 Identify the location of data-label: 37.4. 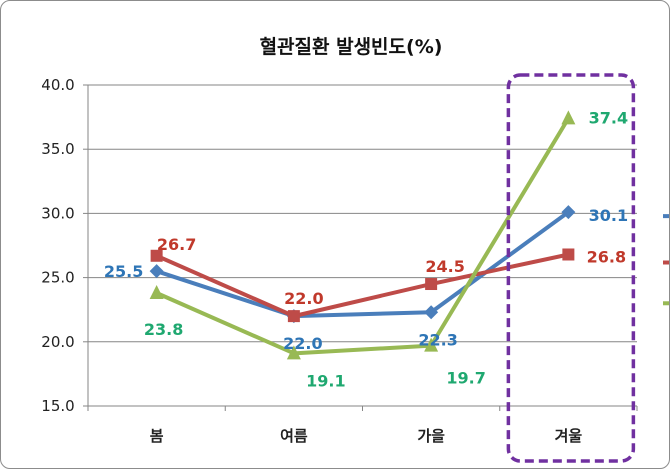
(608, 117).